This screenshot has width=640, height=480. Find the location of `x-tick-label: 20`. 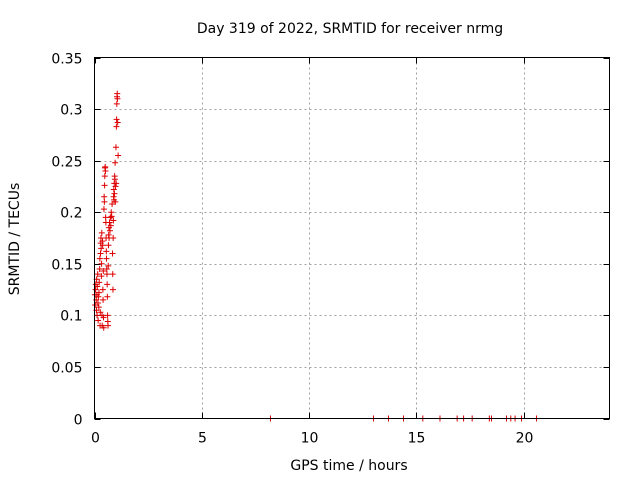

x-tick-label: 20 is located at coordinates (525, 439).